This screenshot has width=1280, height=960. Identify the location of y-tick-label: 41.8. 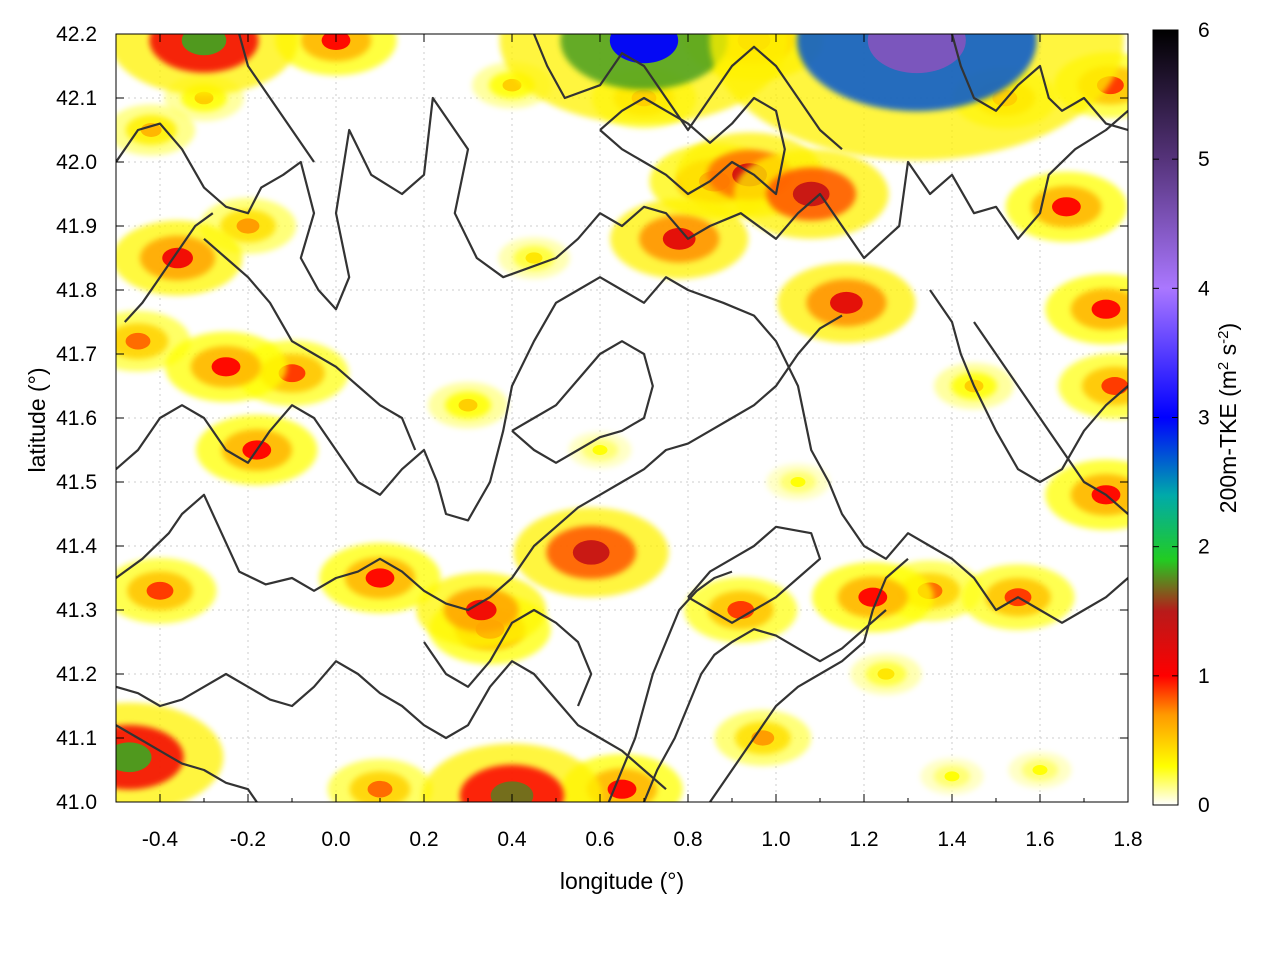
(76, 290).